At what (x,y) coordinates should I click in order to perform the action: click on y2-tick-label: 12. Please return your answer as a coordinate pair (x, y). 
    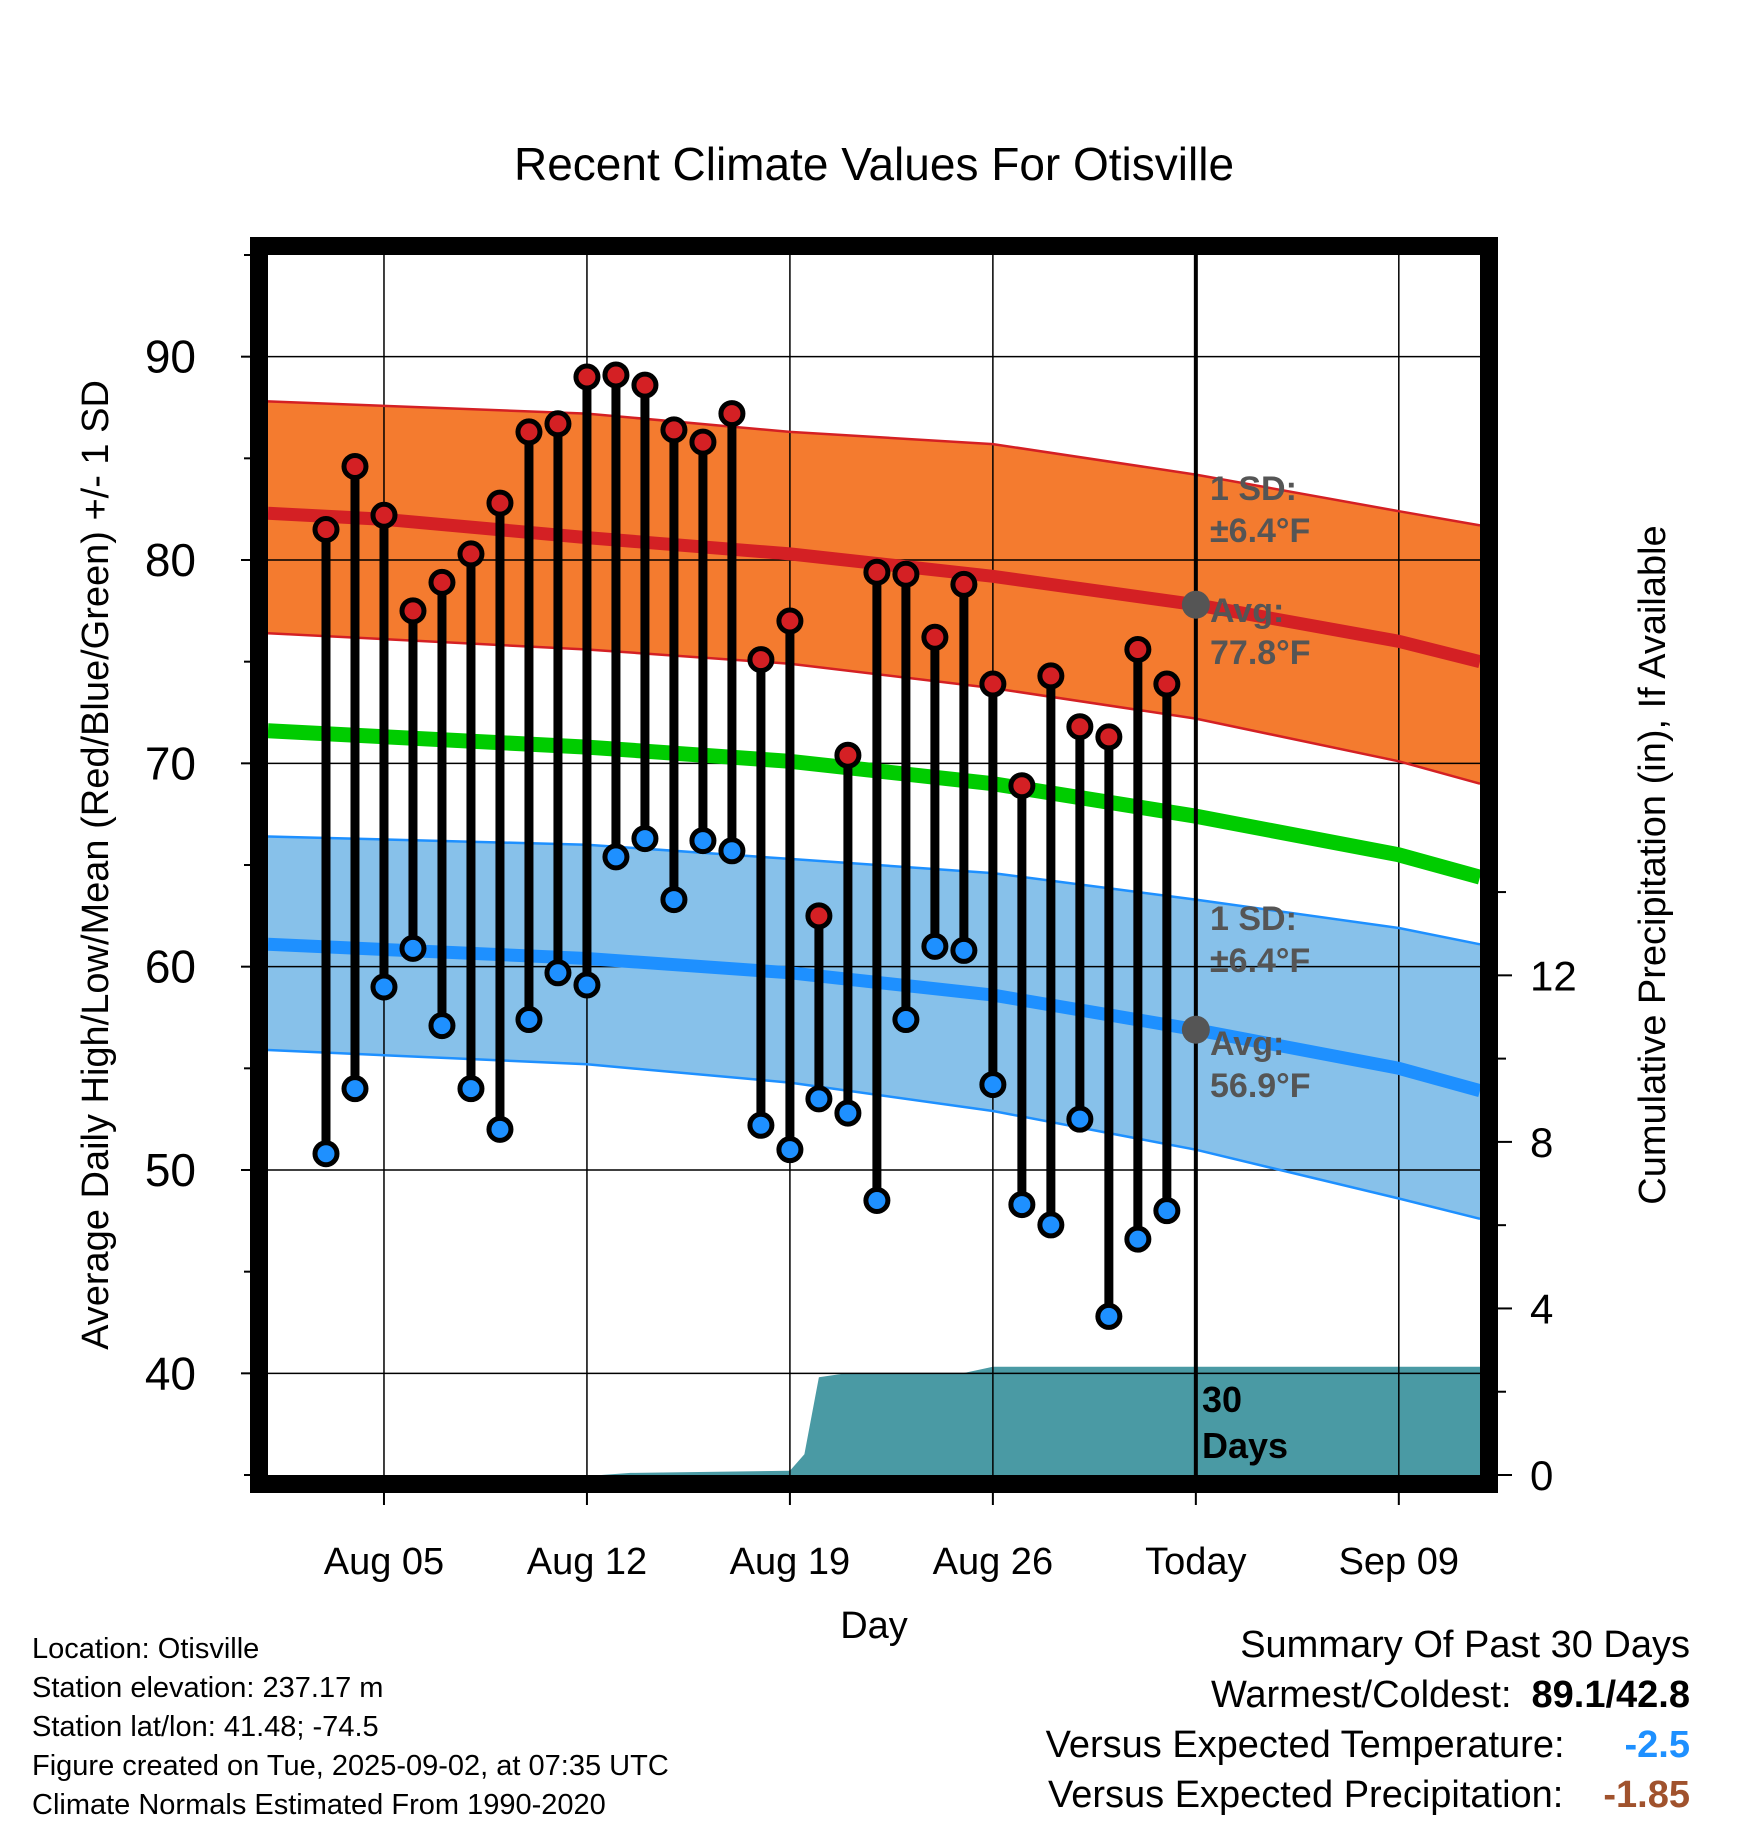
    Looking at the image, I should click on (1553, 975).